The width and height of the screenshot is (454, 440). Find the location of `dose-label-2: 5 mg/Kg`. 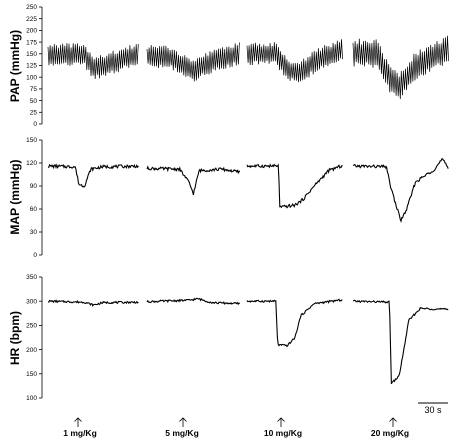

dose-label-2: 5 mg/Kg is located at coordinates (182, 433).